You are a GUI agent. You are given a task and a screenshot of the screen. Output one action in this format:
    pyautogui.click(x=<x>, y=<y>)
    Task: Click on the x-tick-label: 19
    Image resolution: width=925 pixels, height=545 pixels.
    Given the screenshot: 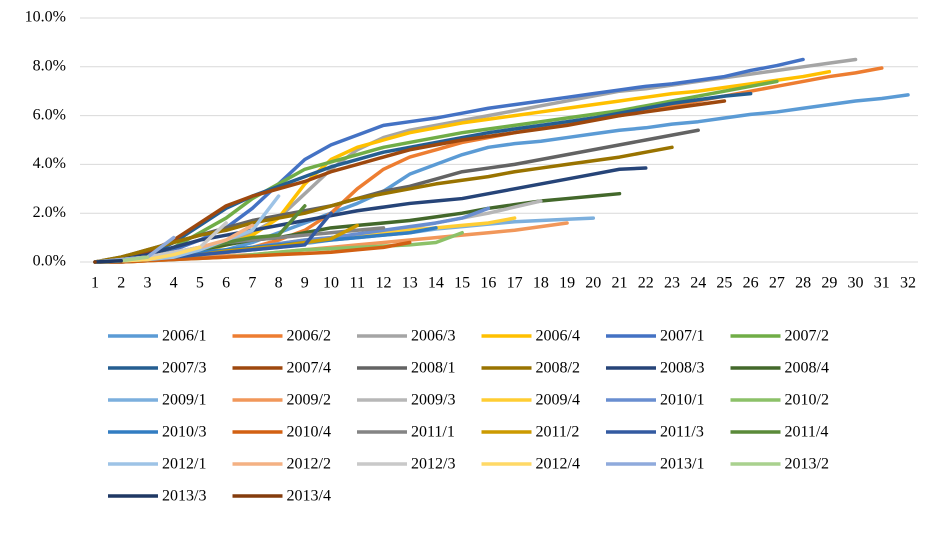 What is the action you would take?
    pyautogui.click(x=567, y=283)
    